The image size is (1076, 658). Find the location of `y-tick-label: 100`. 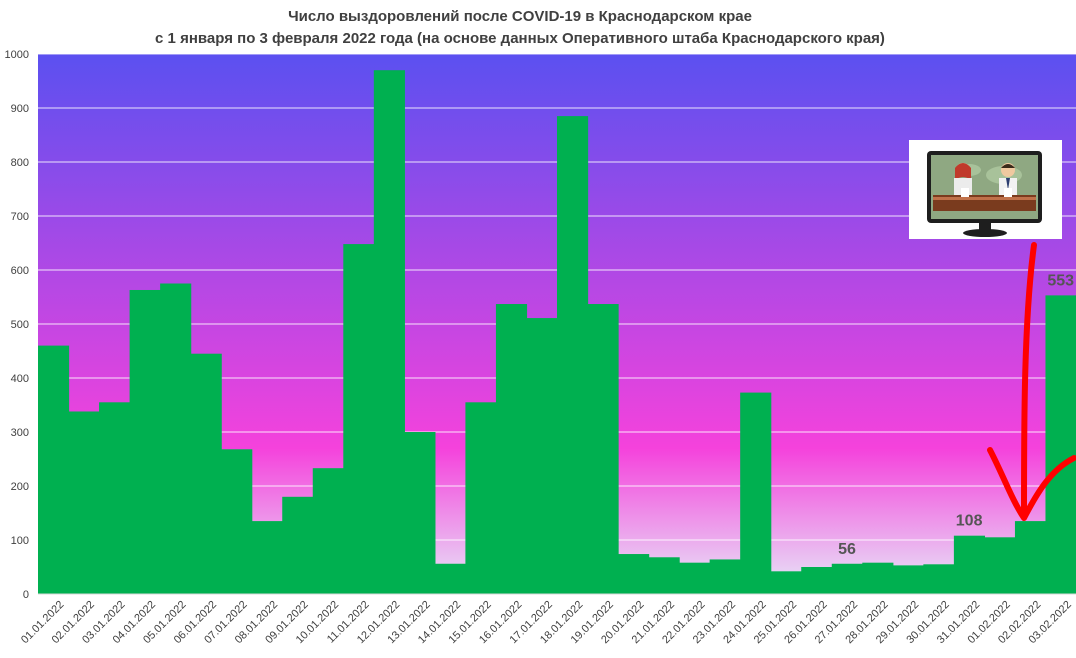

y-tick-label: 100 is located at coordinates (20, 541).